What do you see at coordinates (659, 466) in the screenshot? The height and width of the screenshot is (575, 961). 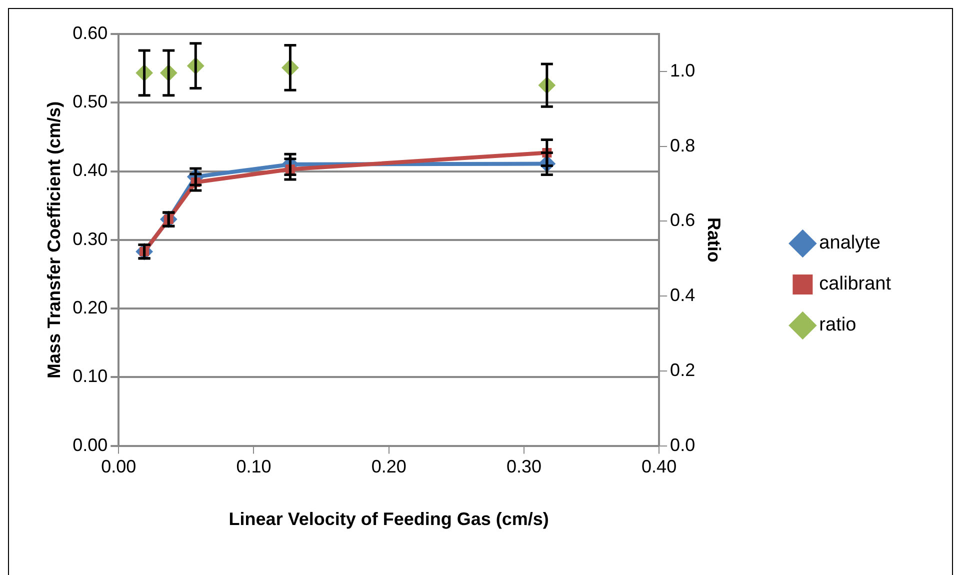 I see `x-tick-label: 0.40` at bounding box center [659, 466].